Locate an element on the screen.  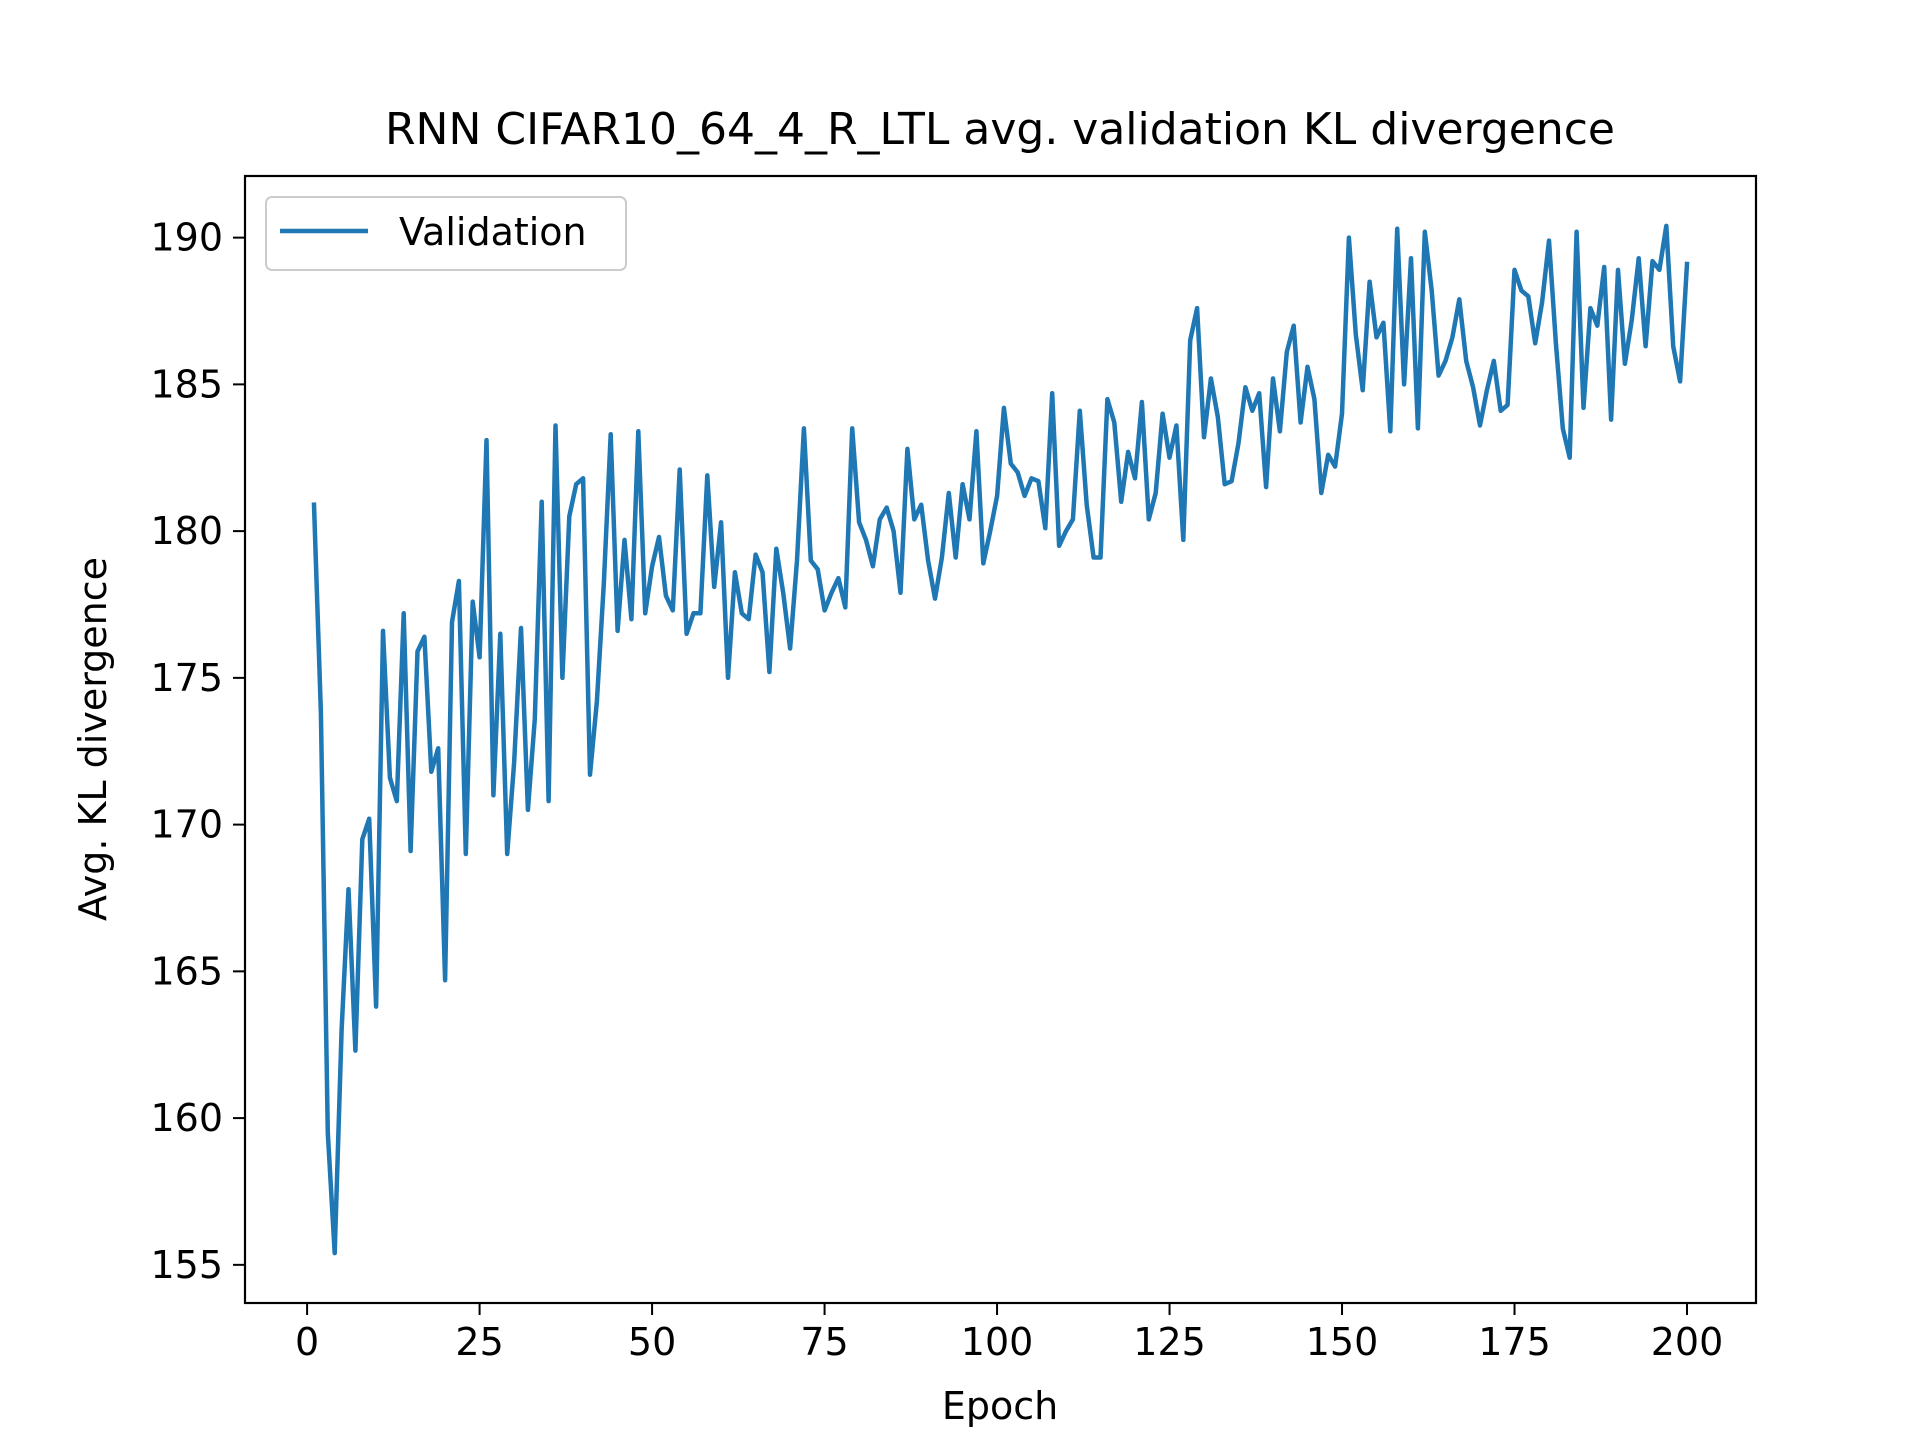
x-tick-label: 200 is located at coordinates (1687, 1342).